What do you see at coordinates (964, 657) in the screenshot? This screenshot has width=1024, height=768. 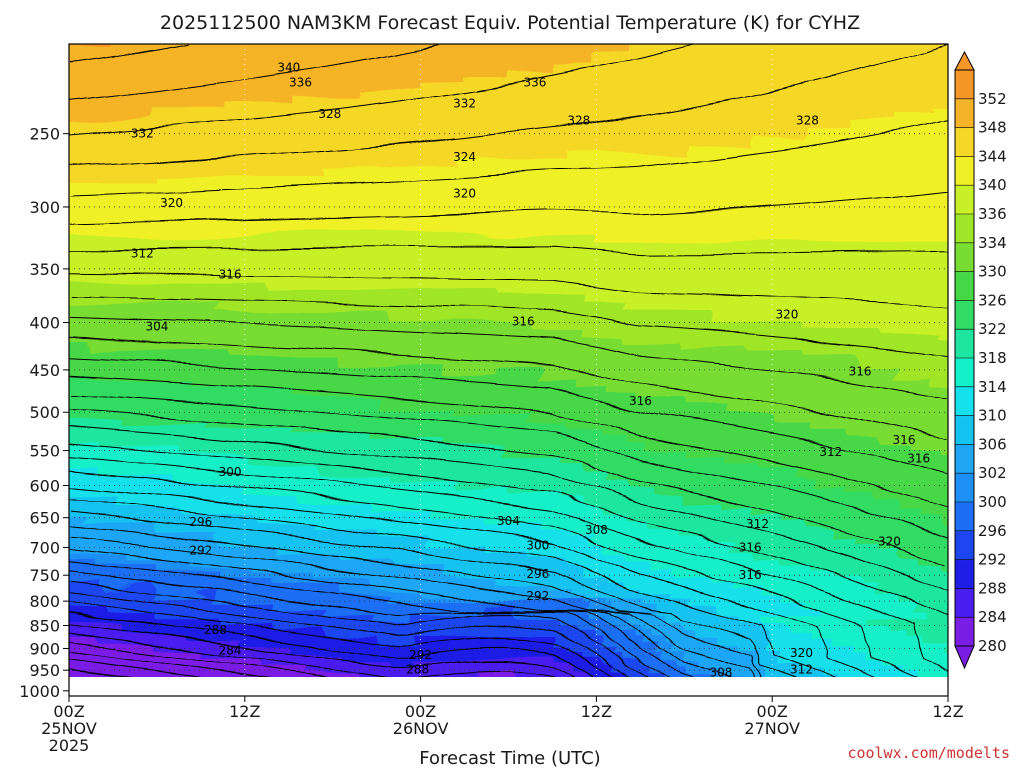 I see `colorbar-min-arrow` at bounding box center [964, 657].